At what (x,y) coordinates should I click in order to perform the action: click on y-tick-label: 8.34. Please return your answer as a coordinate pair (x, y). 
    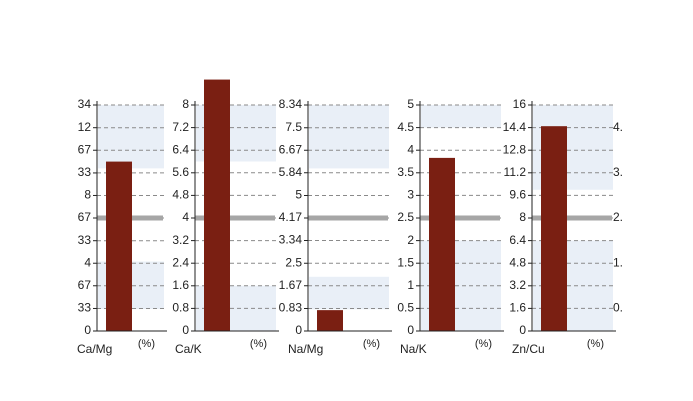
    Looking at the image, I should click on (291, 104).